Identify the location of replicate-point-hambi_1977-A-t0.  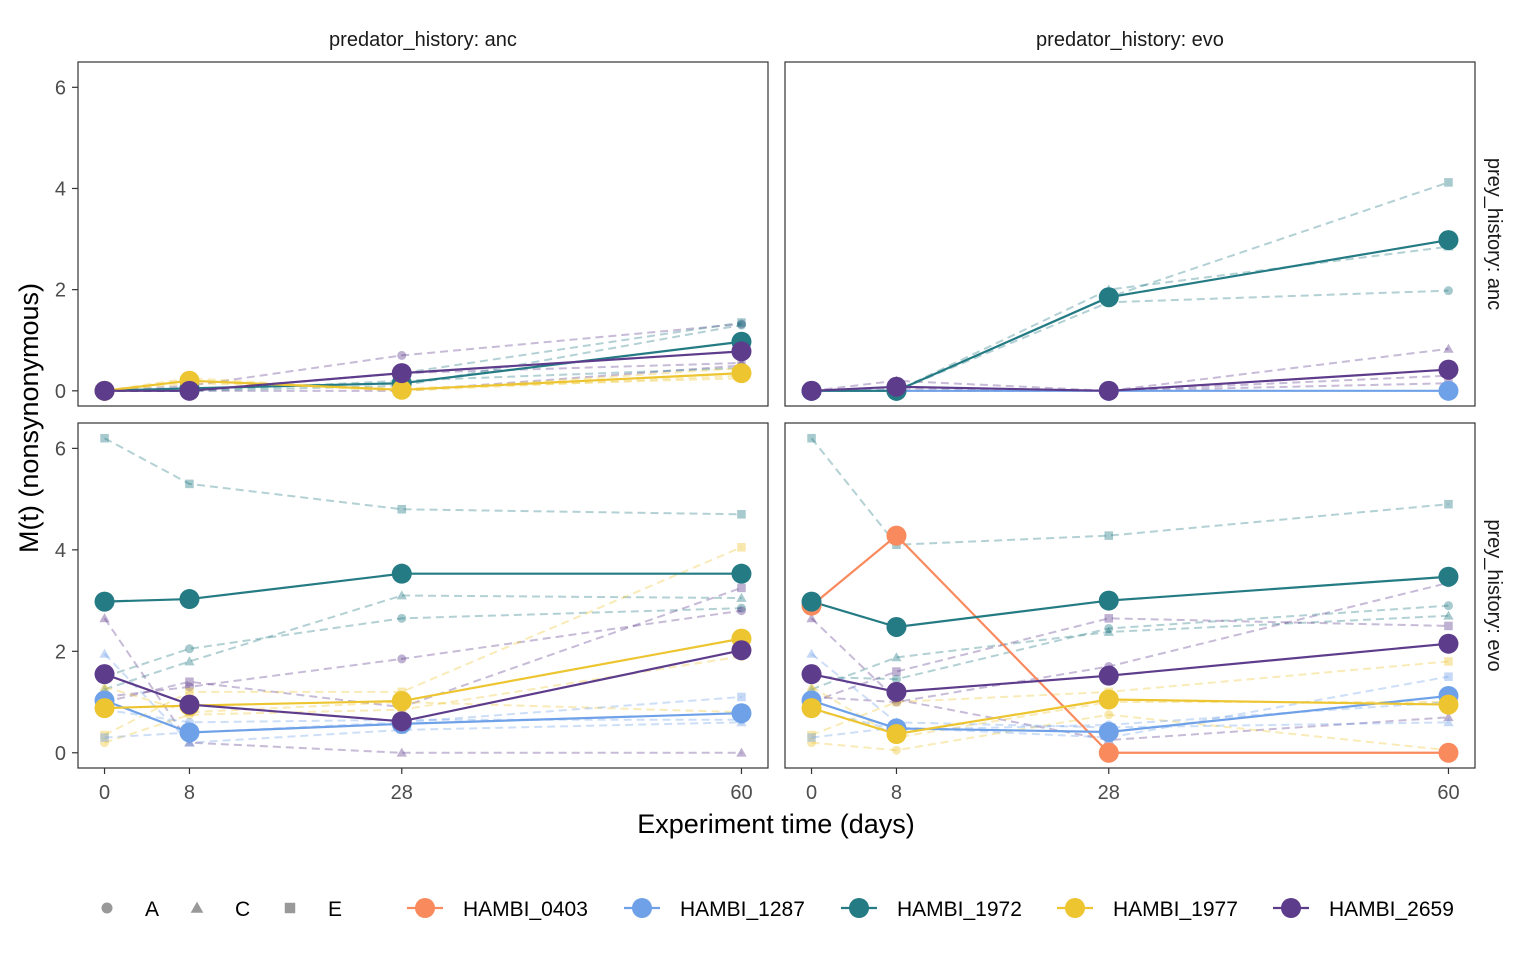
(812, 743).